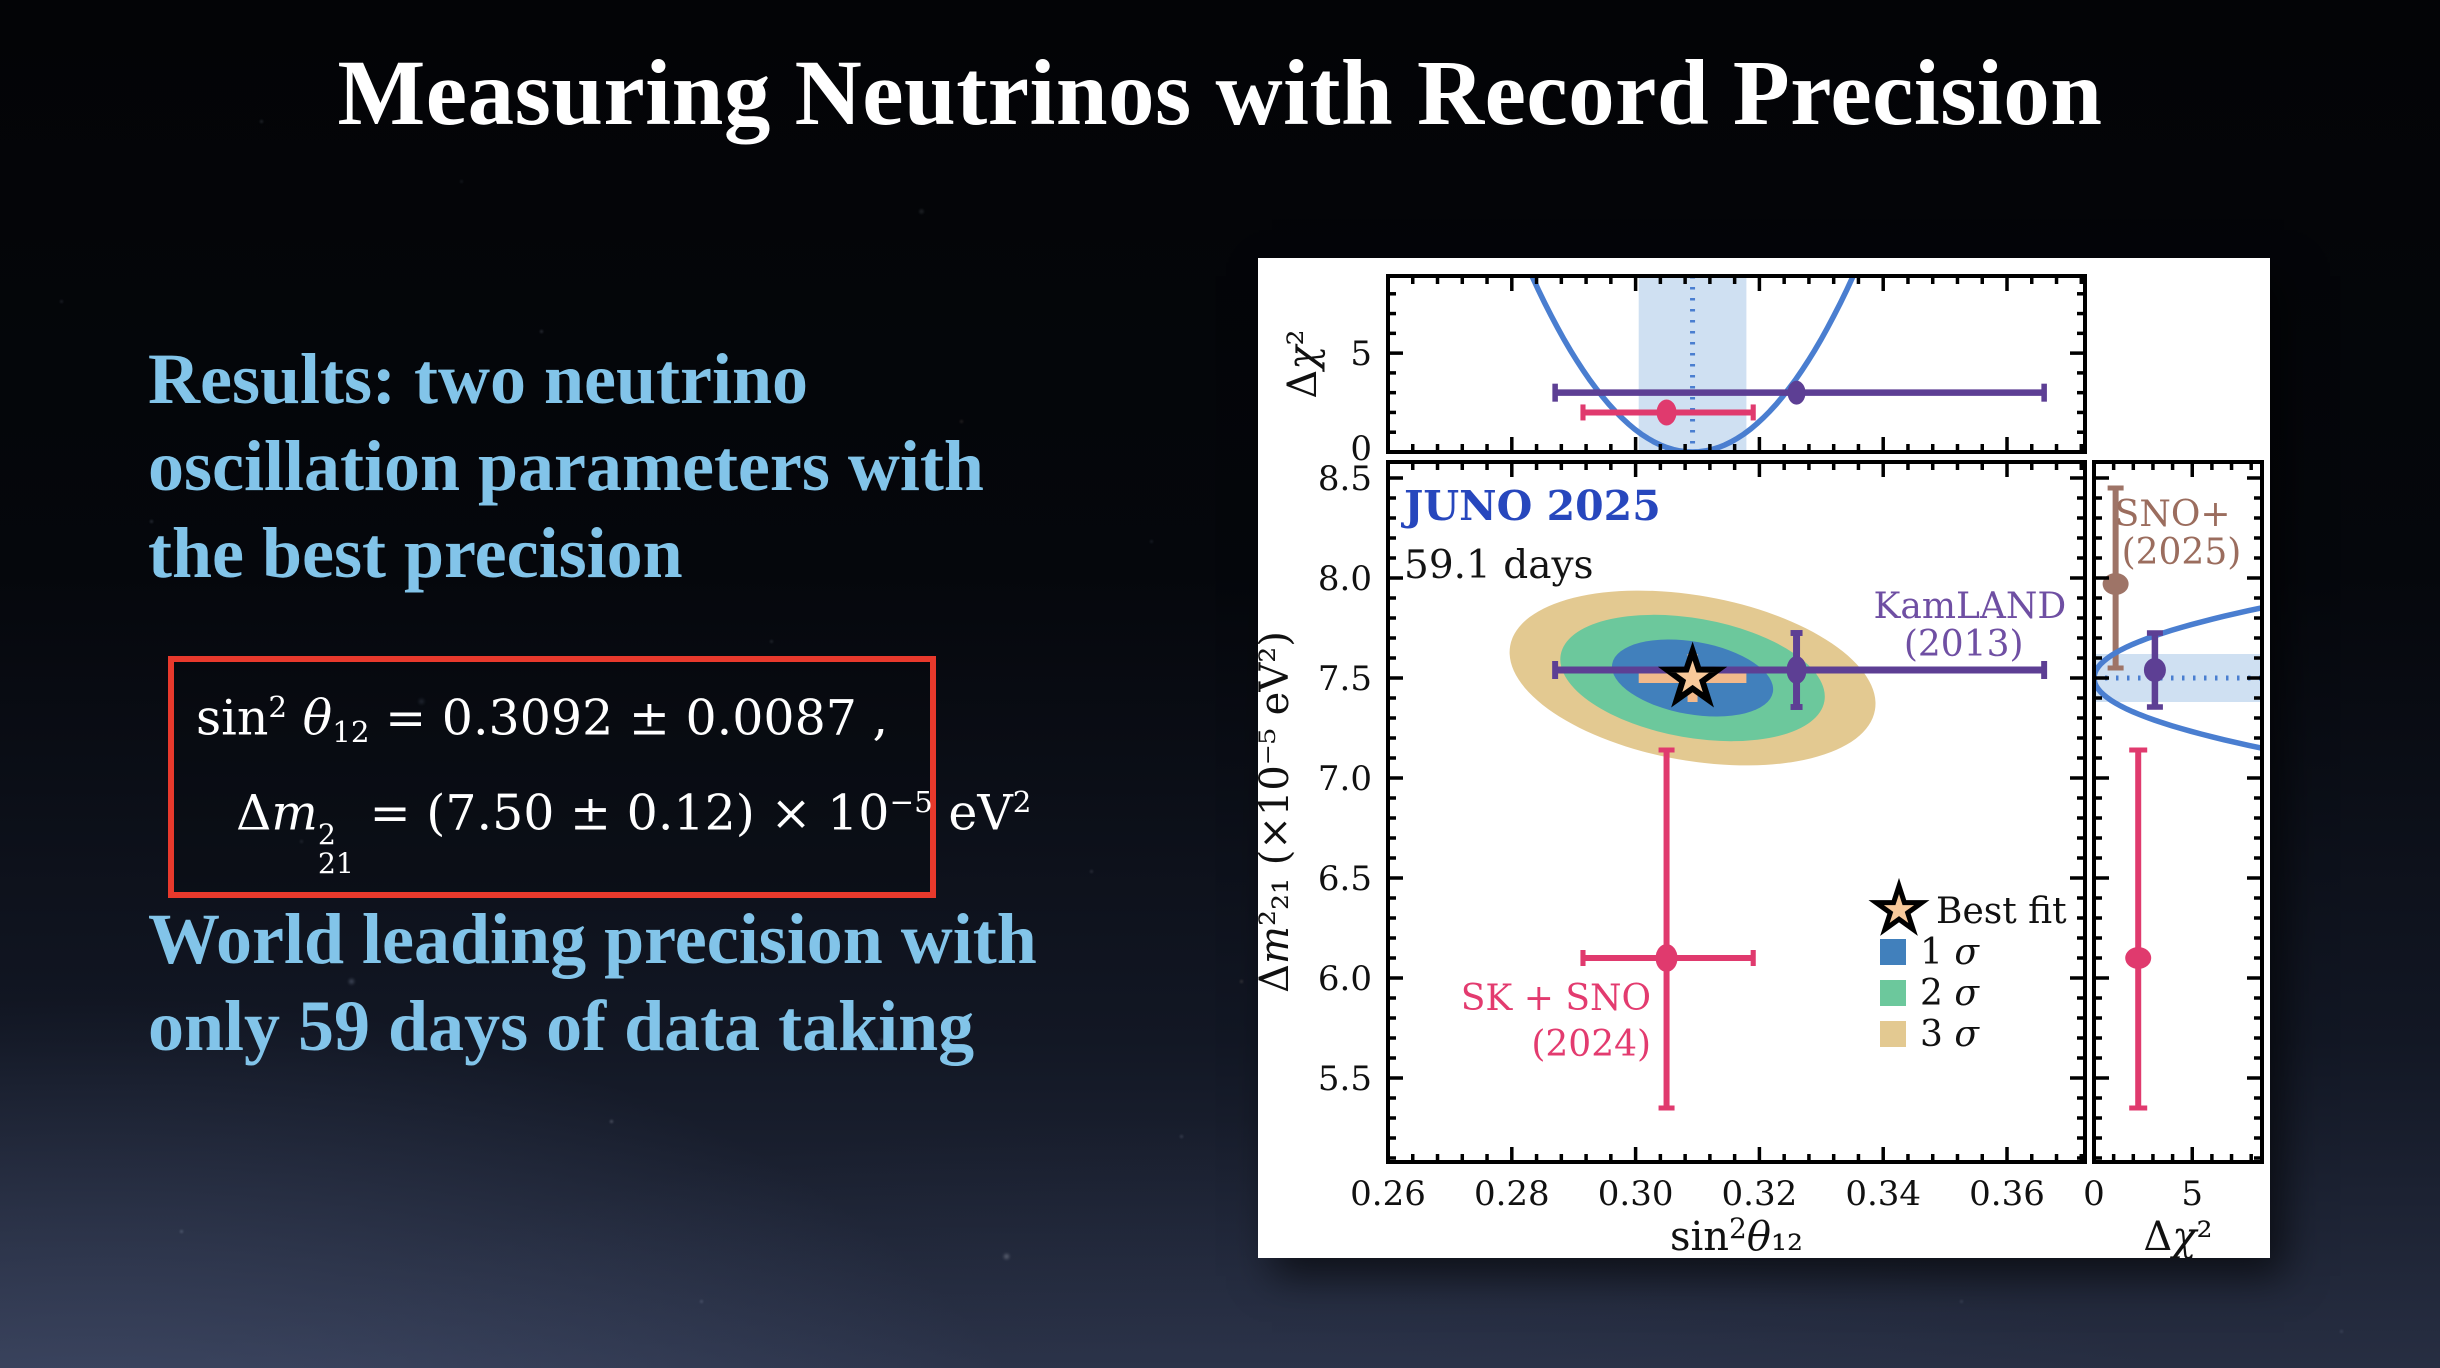 This screenshot has height=1368, width=2440. What do you see at coordinates (1893, 993) in the screenshot?
I see `legend-swatch-2sigma` at bounding box center [1893, 993].